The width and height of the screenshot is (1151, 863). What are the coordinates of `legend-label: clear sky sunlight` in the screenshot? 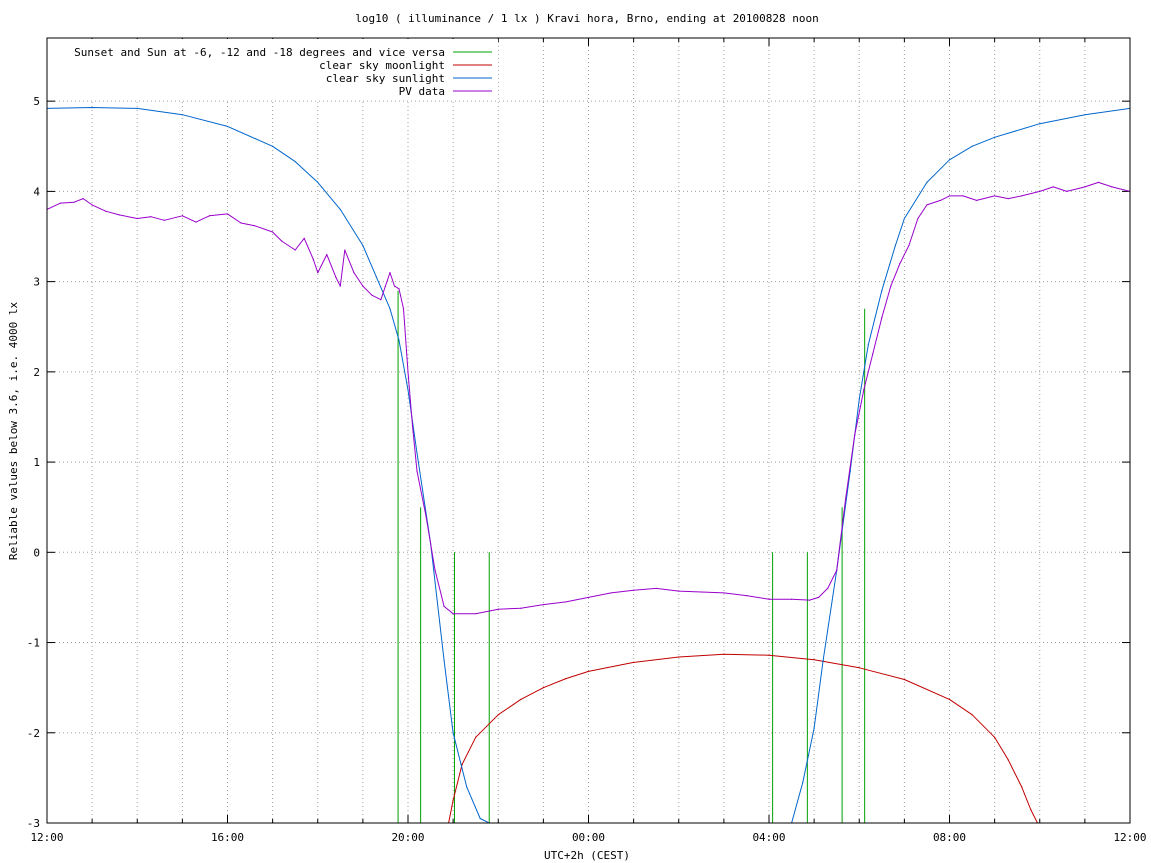 It's located at (385, 78).